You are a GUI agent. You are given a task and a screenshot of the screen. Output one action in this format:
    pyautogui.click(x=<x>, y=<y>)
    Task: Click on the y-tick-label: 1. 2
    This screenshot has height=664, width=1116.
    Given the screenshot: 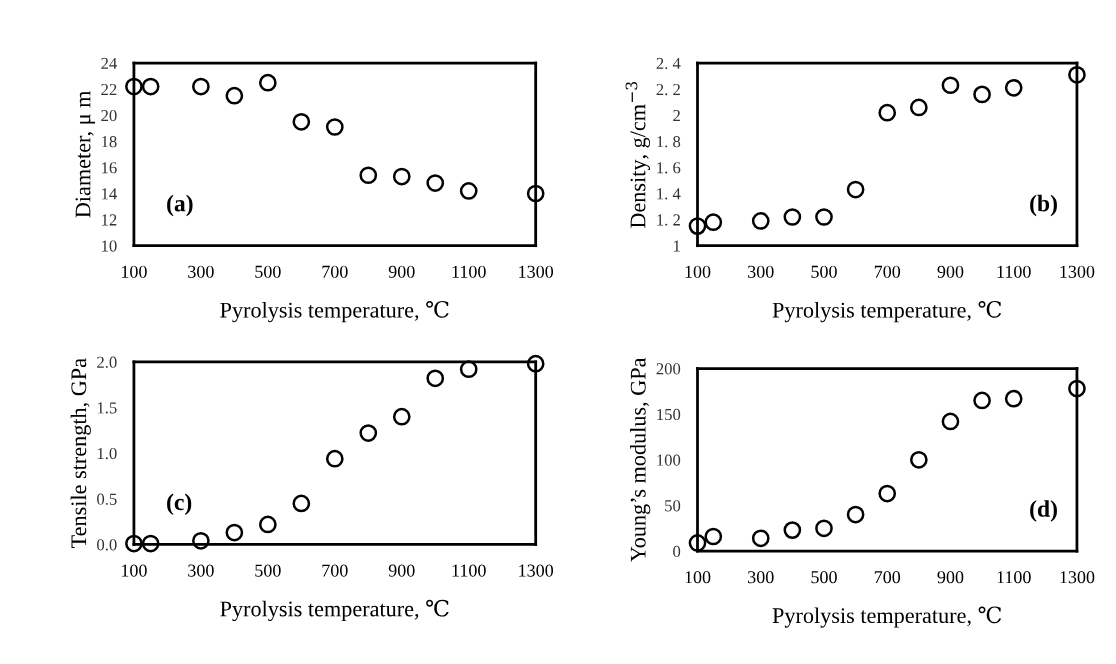 What is the action you would take?
    pyautogui.click(x=668, y=220)
    